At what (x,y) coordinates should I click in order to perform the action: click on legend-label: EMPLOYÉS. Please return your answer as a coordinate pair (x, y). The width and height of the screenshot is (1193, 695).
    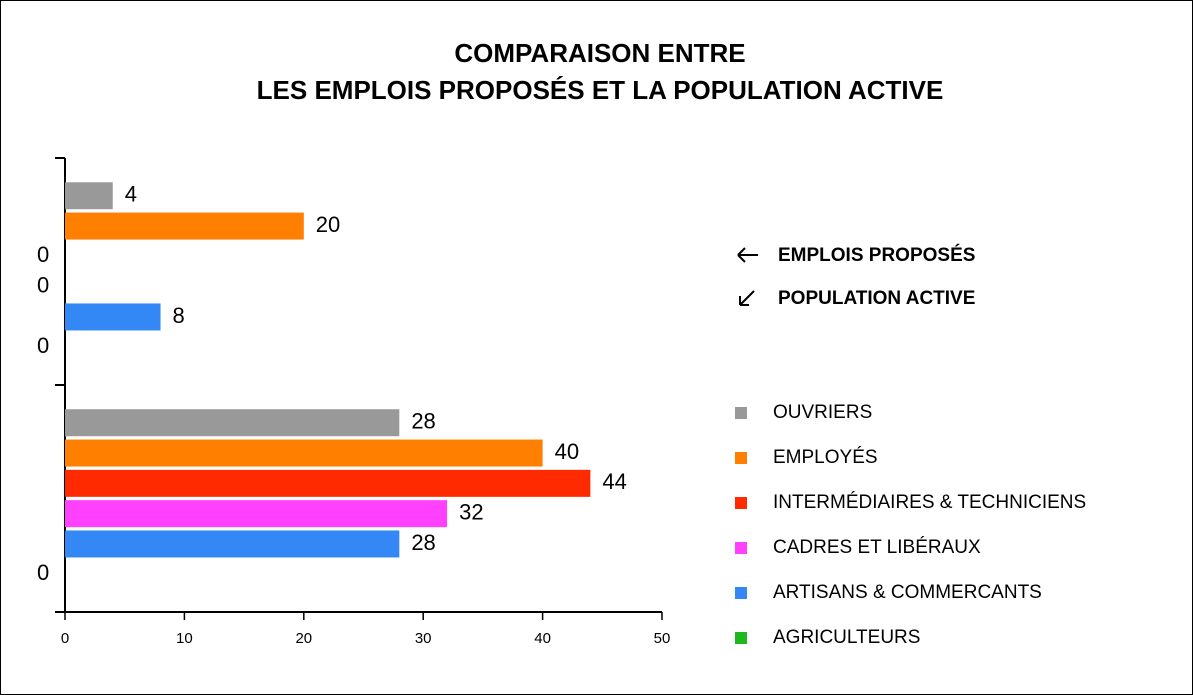
    Looking at the image, I should click on (825, 457).